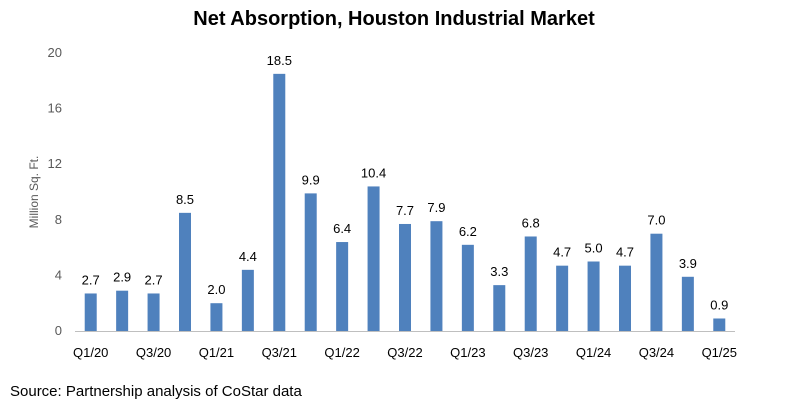 This screenshot has width=788, height=410. Describe the element at coordinates (216, 352) in the screenshot. I see `x-tick-label: Q1/21` at that location.